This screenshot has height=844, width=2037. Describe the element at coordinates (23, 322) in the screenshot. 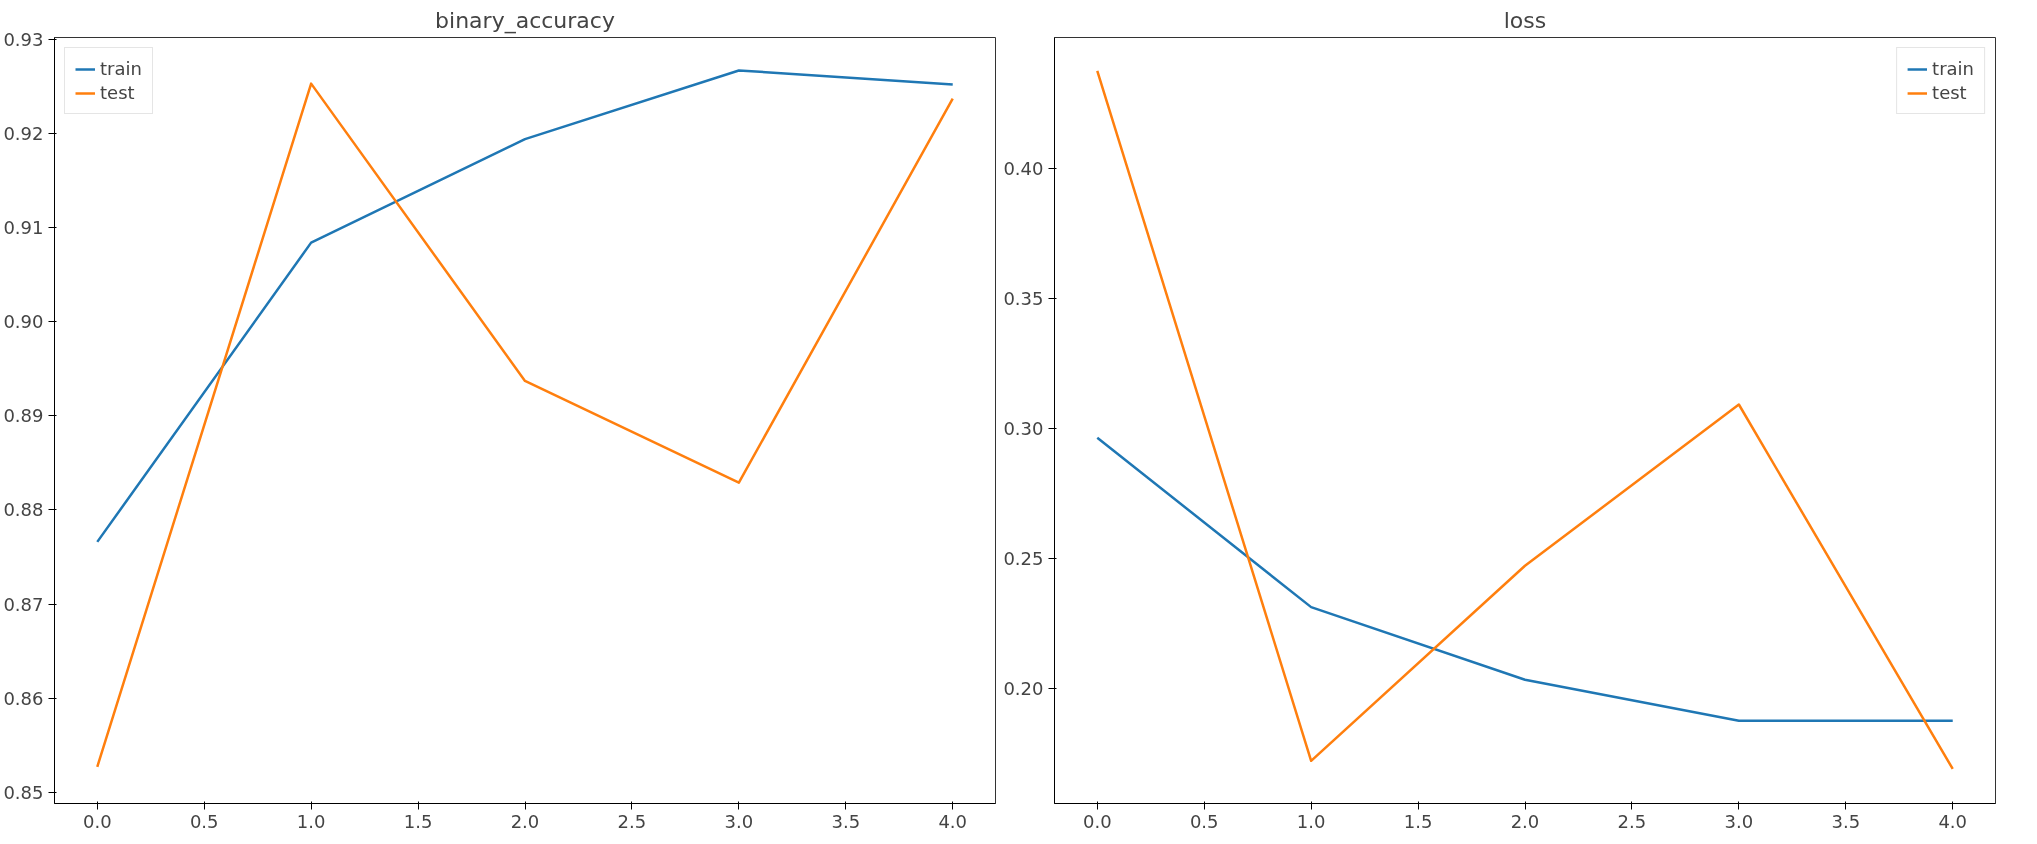

I see `y-tick-label: 0.90` at that location.